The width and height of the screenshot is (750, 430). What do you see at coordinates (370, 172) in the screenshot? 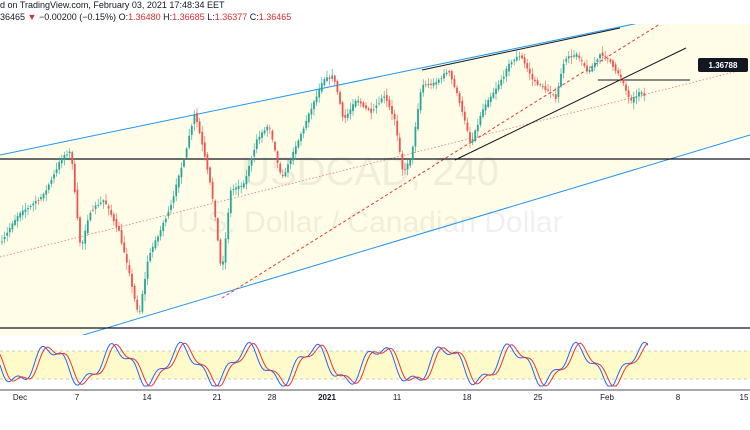
I see `watermark-symbol: USDCAD, 240` at bounding box center [370, 172].